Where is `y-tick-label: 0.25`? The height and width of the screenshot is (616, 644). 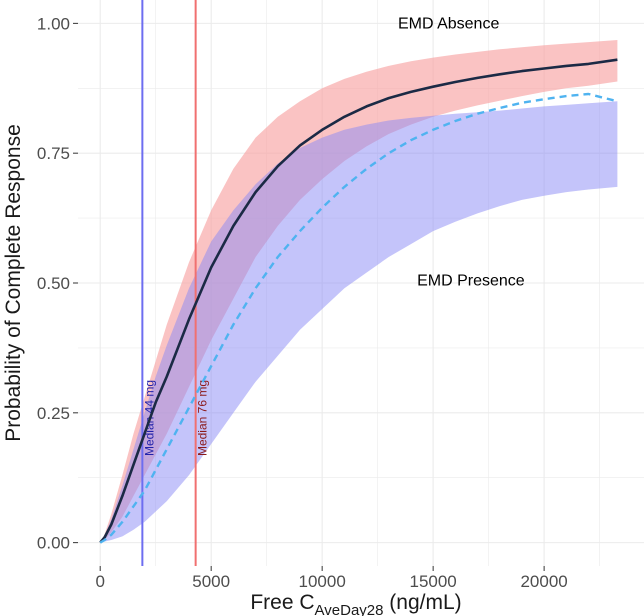 y-tick-label: 0.25 is located at coordinates (53, 413).